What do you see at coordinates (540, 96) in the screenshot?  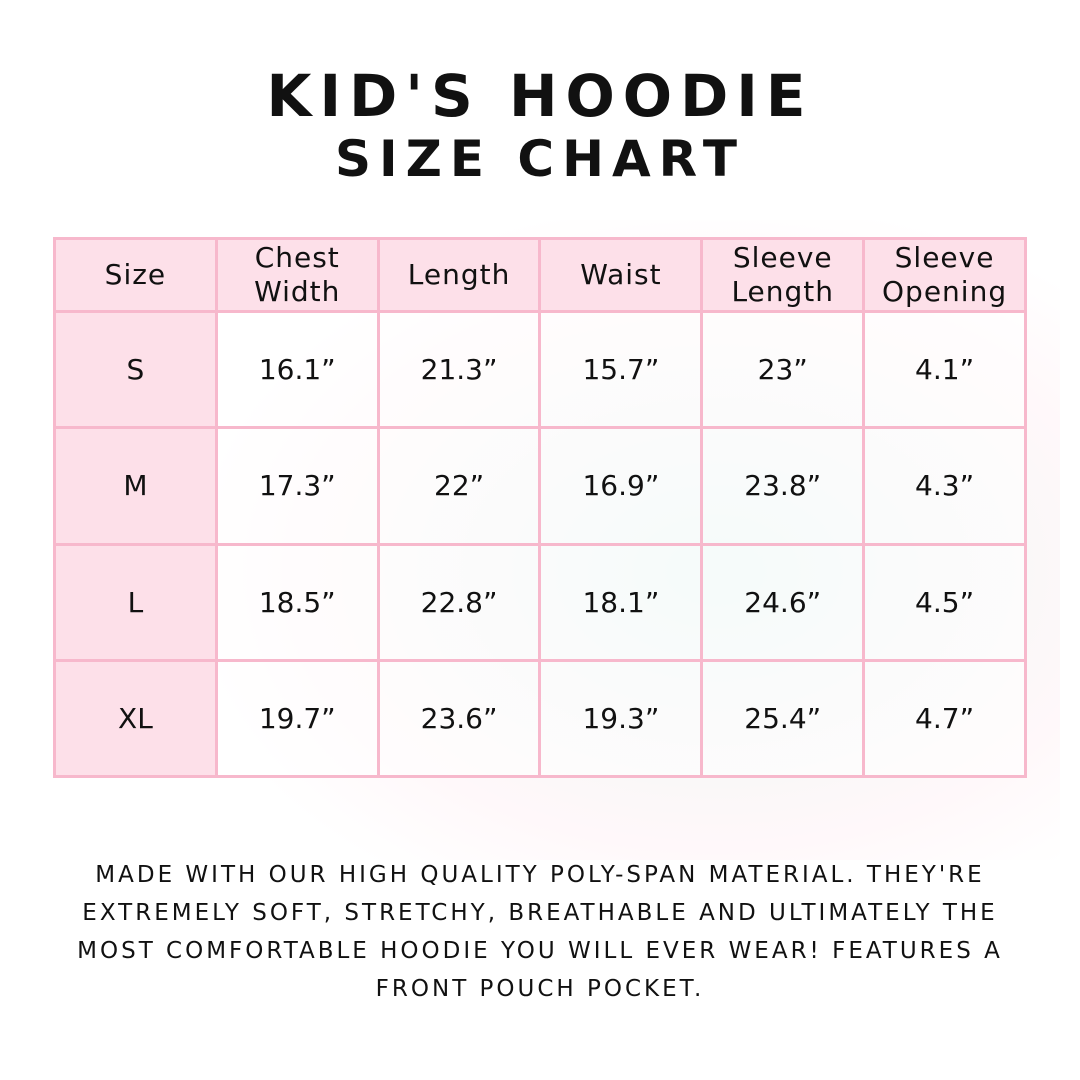 I see `page-title: Kid's Hoodie` at bounding box center [540, 96].